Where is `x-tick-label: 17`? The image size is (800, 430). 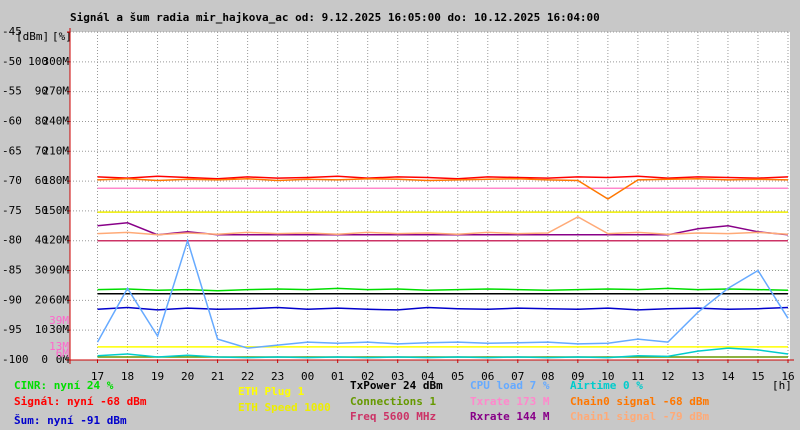
x-tick-label: 17 is located at coordinates (97, 376).